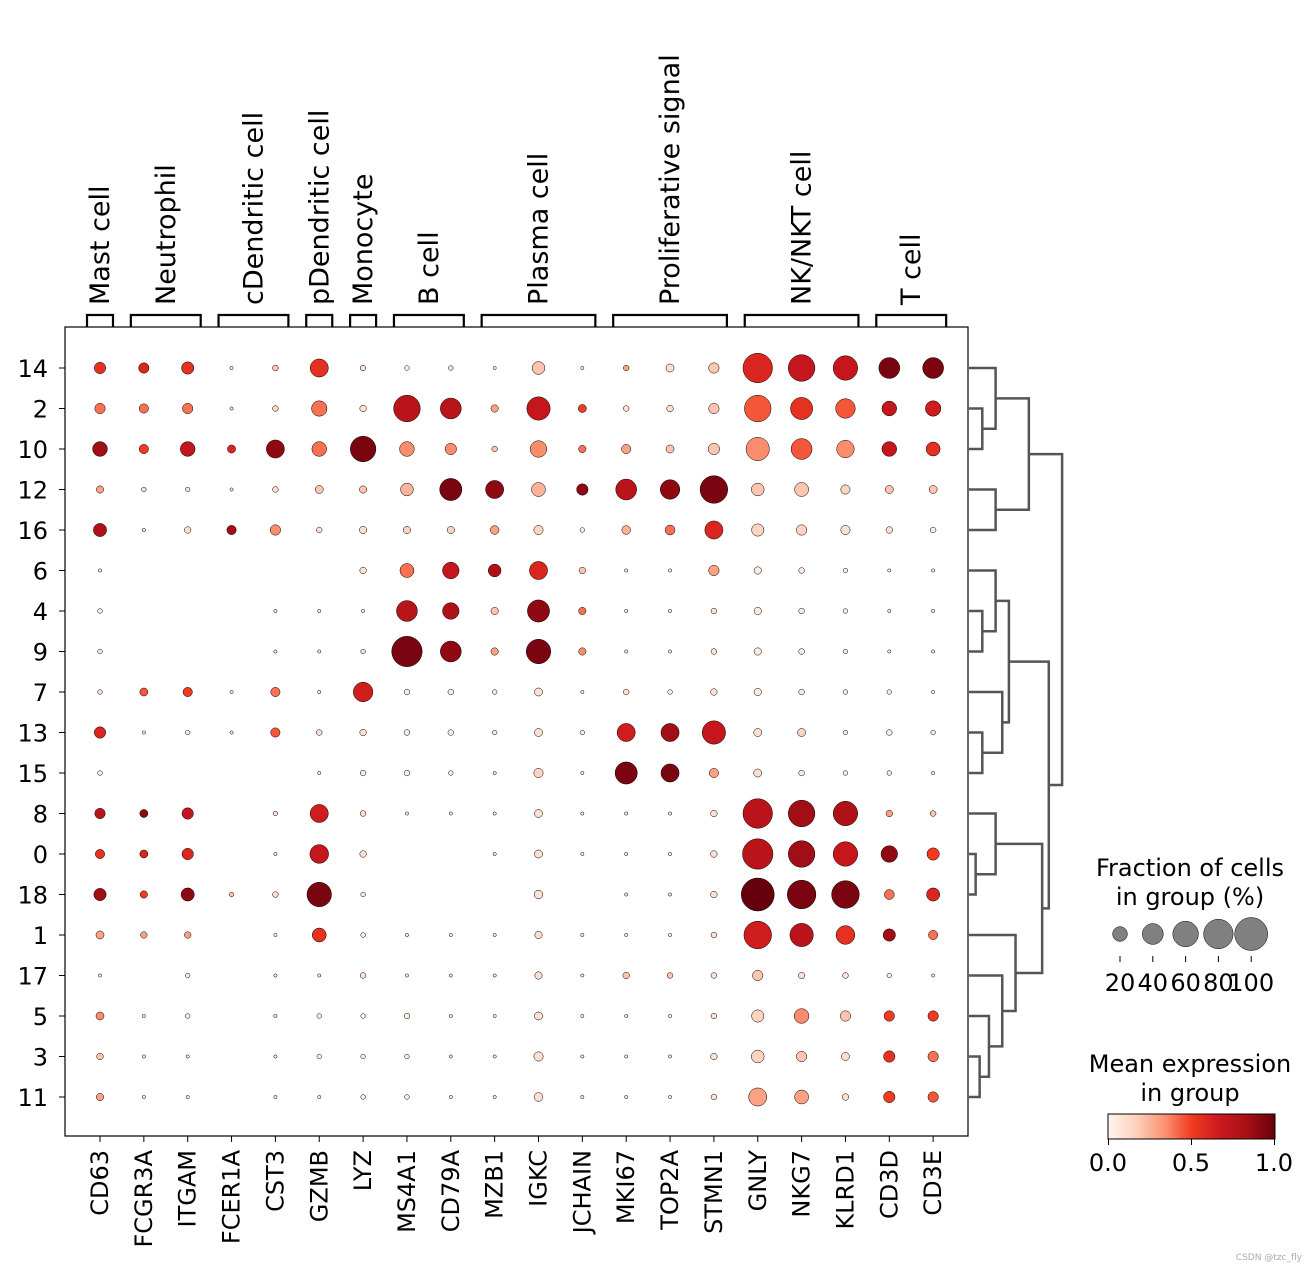 The width and height of the screenshot is (1316, 1273). What do you see at coordinates (889, 854) in the screenshot?
I see `dot-0-cd3d` at bounding box center [889, 854].